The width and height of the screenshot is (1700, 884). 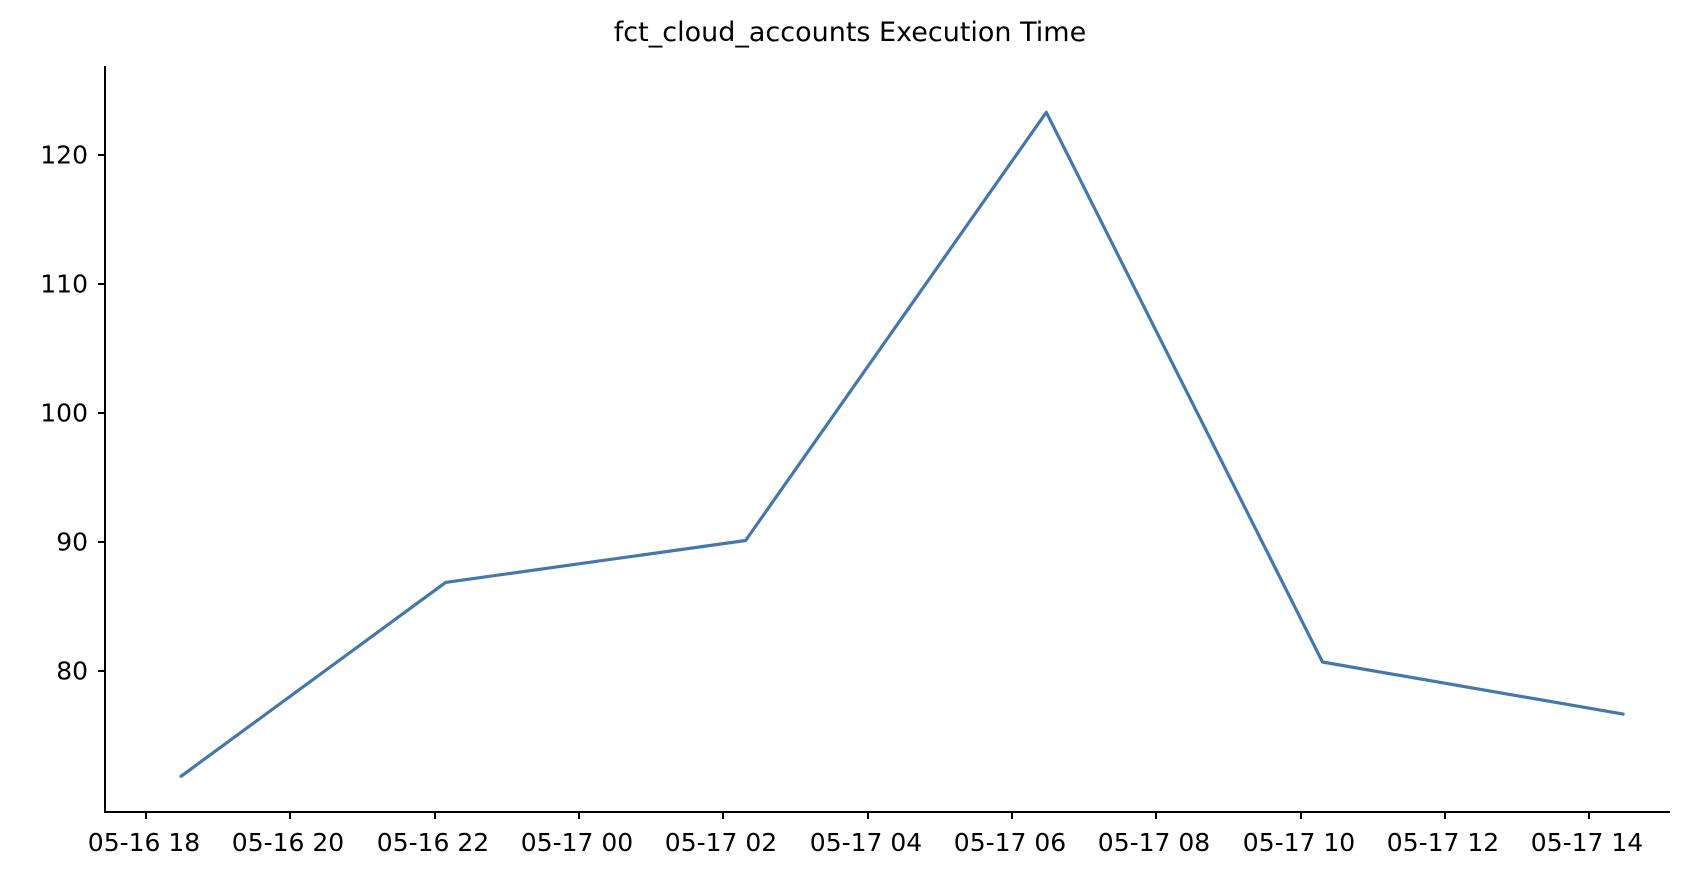 What do you see at coordinates (144, 842) in the screenshot?
I see `x-tick-label: 05-16 18` at bounding box center [144, 842].